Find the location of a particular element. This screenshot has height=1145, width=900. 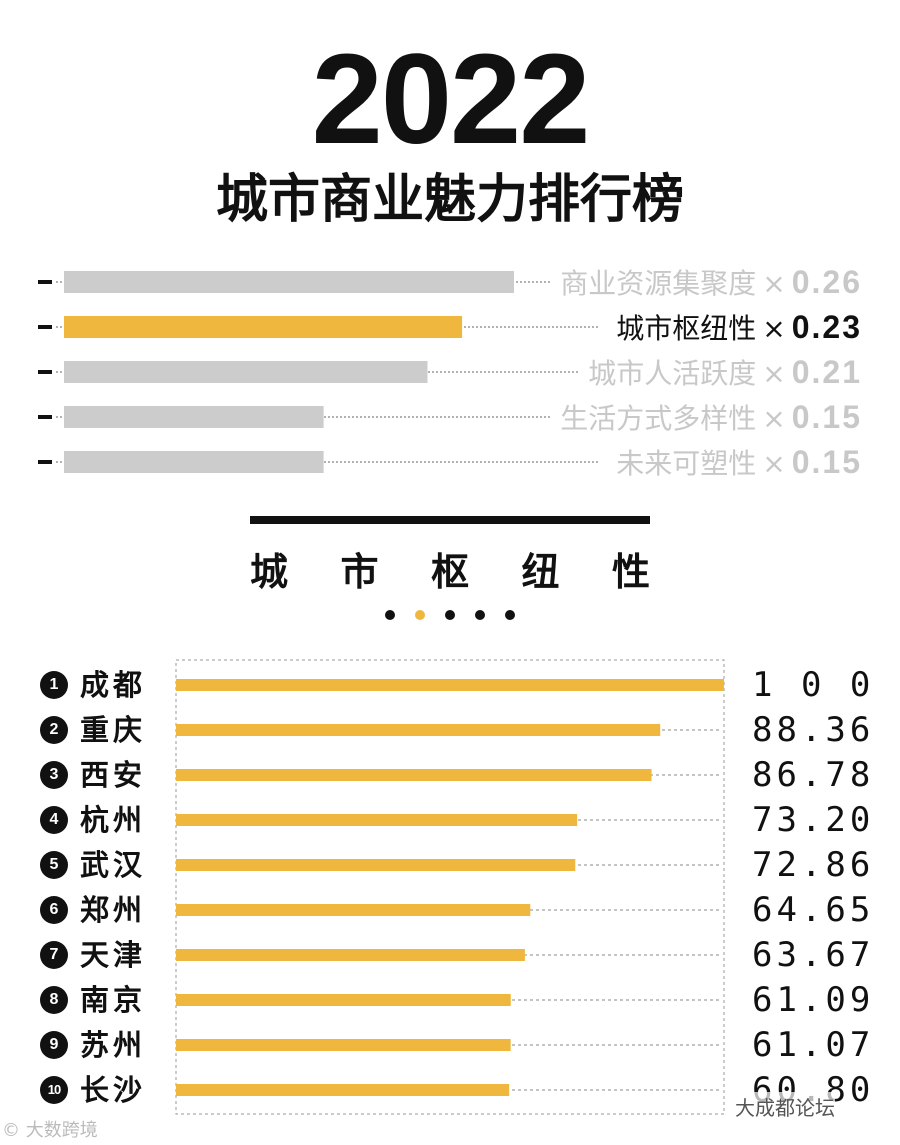

weight-label: 商业资源集聚度 × 0.26 is located at coordinates (707, 282).